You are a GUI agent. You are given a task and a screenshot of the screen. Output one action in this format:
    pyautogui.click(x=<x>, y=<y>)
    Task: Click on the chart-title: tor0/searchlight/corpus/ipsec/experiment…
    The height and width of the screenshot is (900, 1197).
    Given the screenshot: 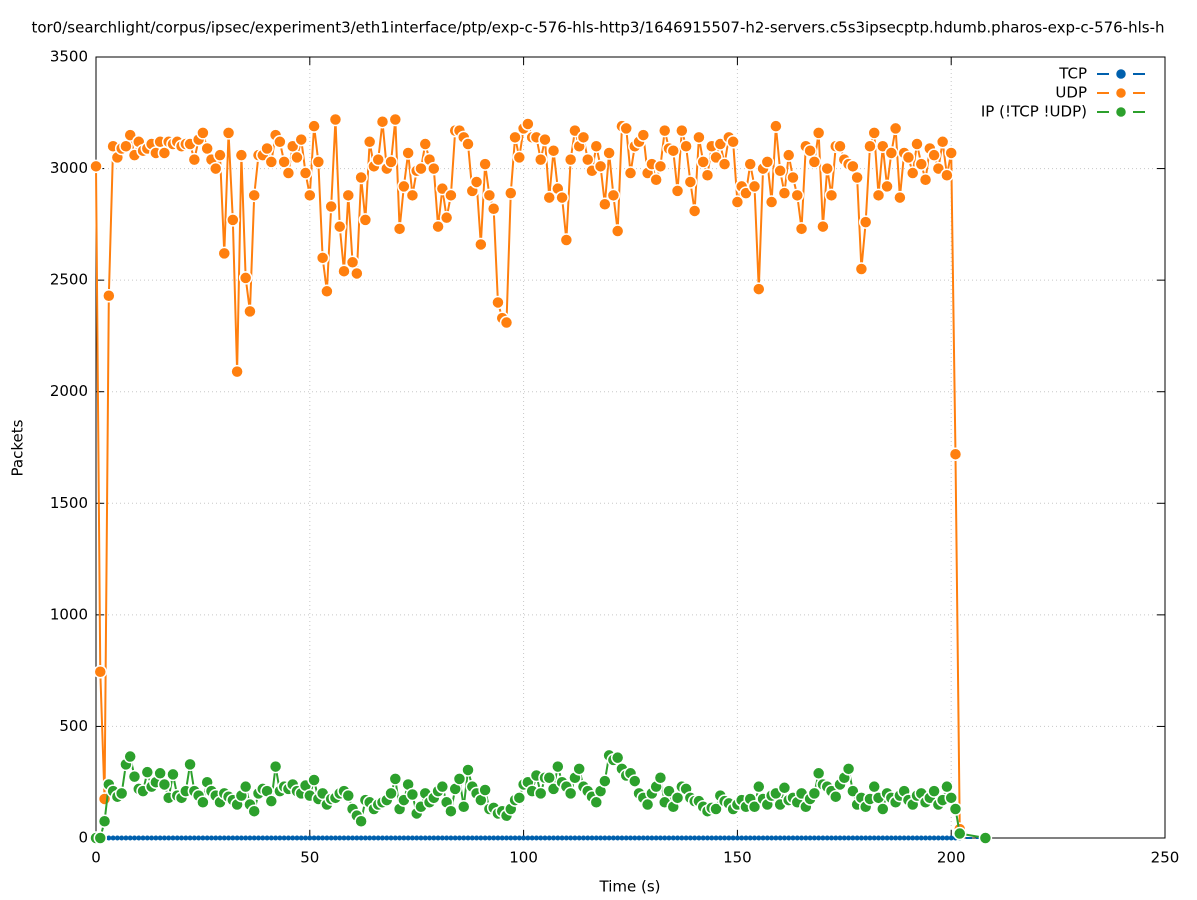 What is the action you would take?
    pyautogui.click(x=597, y=28)
    